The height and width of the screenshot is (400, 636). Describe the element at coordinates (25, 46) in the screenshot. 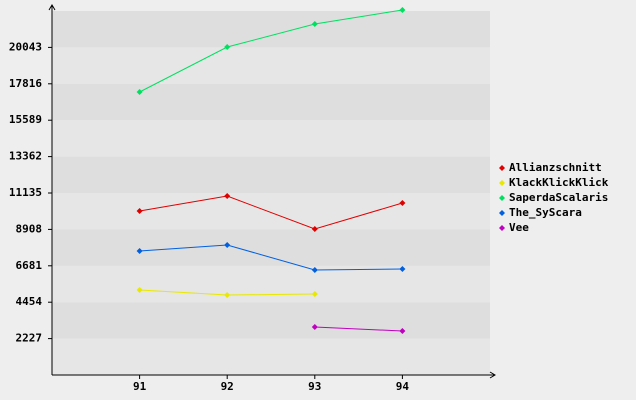

I see `y-tick-label: 20043` at that location.